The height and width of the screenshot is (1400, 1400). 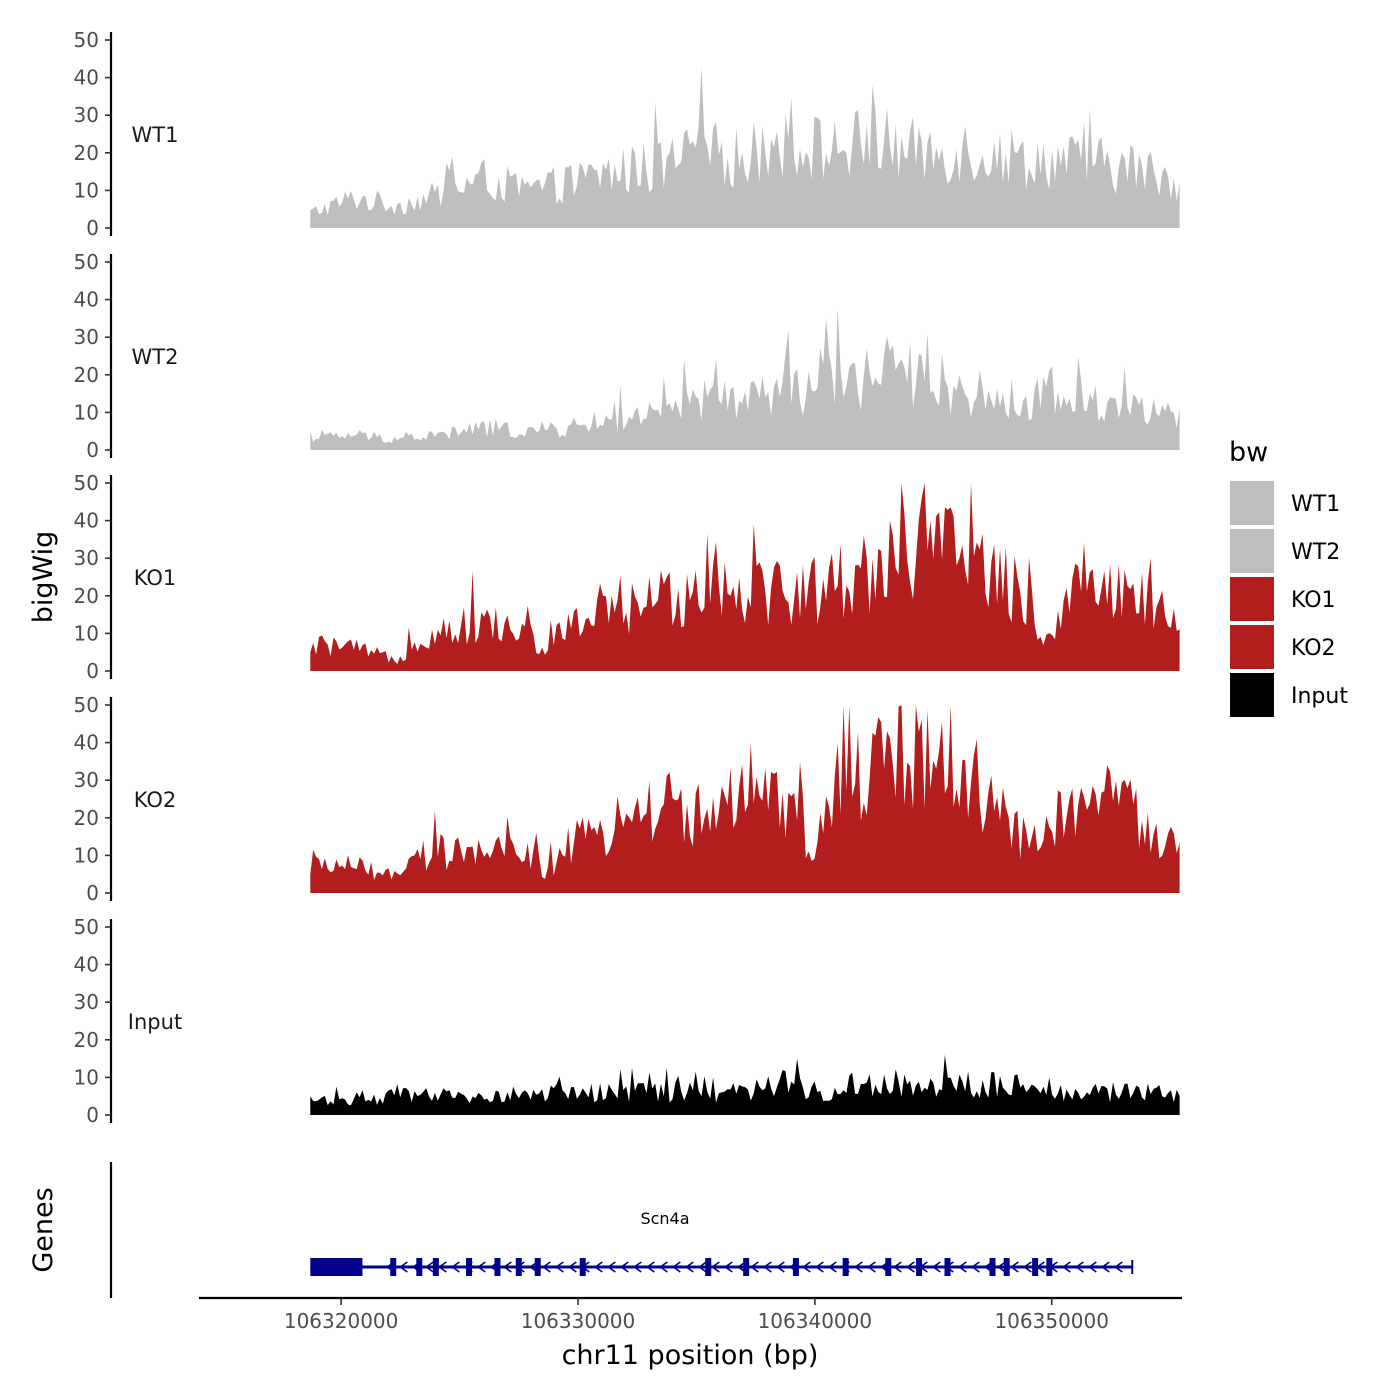 I want to click on track-wt1: 0 10 20 30 40 50 WT1, so click(x=627, y=134).